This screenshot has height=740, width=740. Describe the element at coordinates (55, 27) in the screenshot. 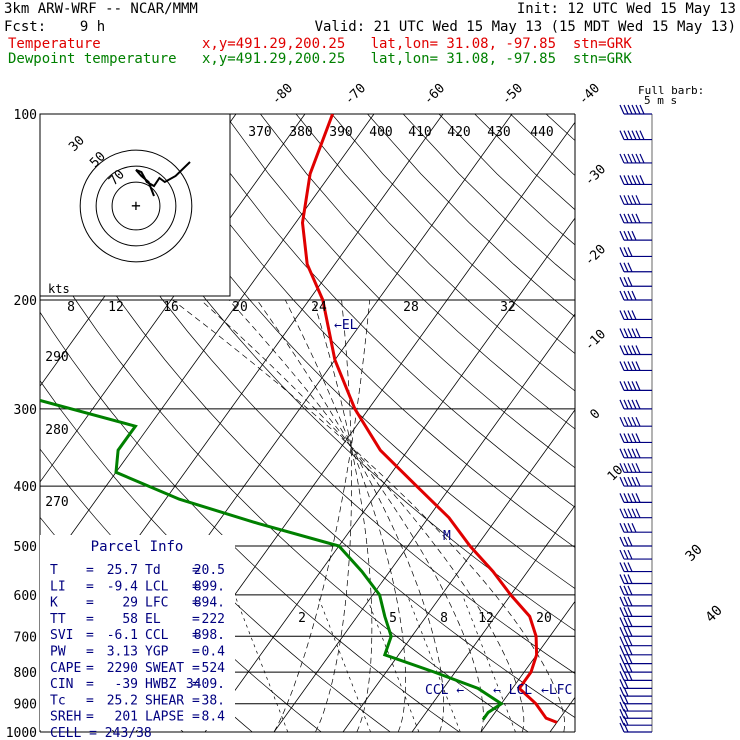

I see `forecast-hour: Fcst: 9 h` at that location.